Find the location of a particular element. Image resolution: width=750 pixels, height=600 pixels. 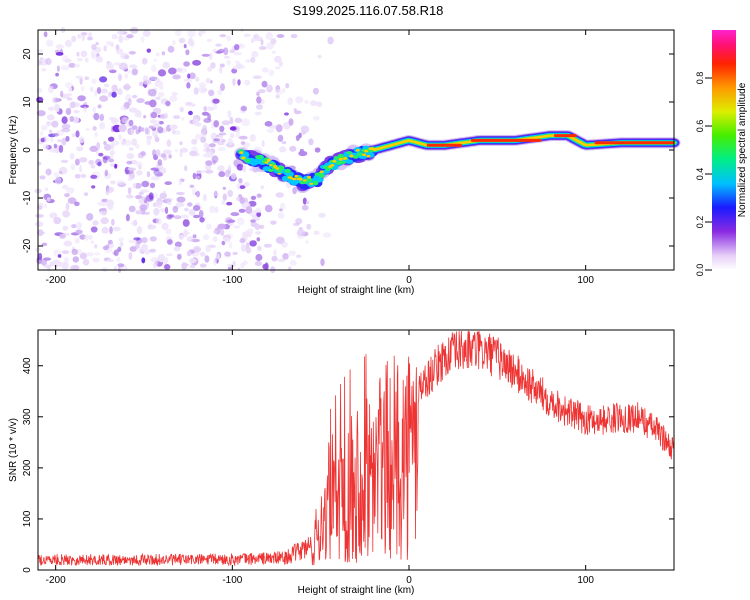

spectrogram-y-tick-label: -10 is located at coordinates (27, 197).